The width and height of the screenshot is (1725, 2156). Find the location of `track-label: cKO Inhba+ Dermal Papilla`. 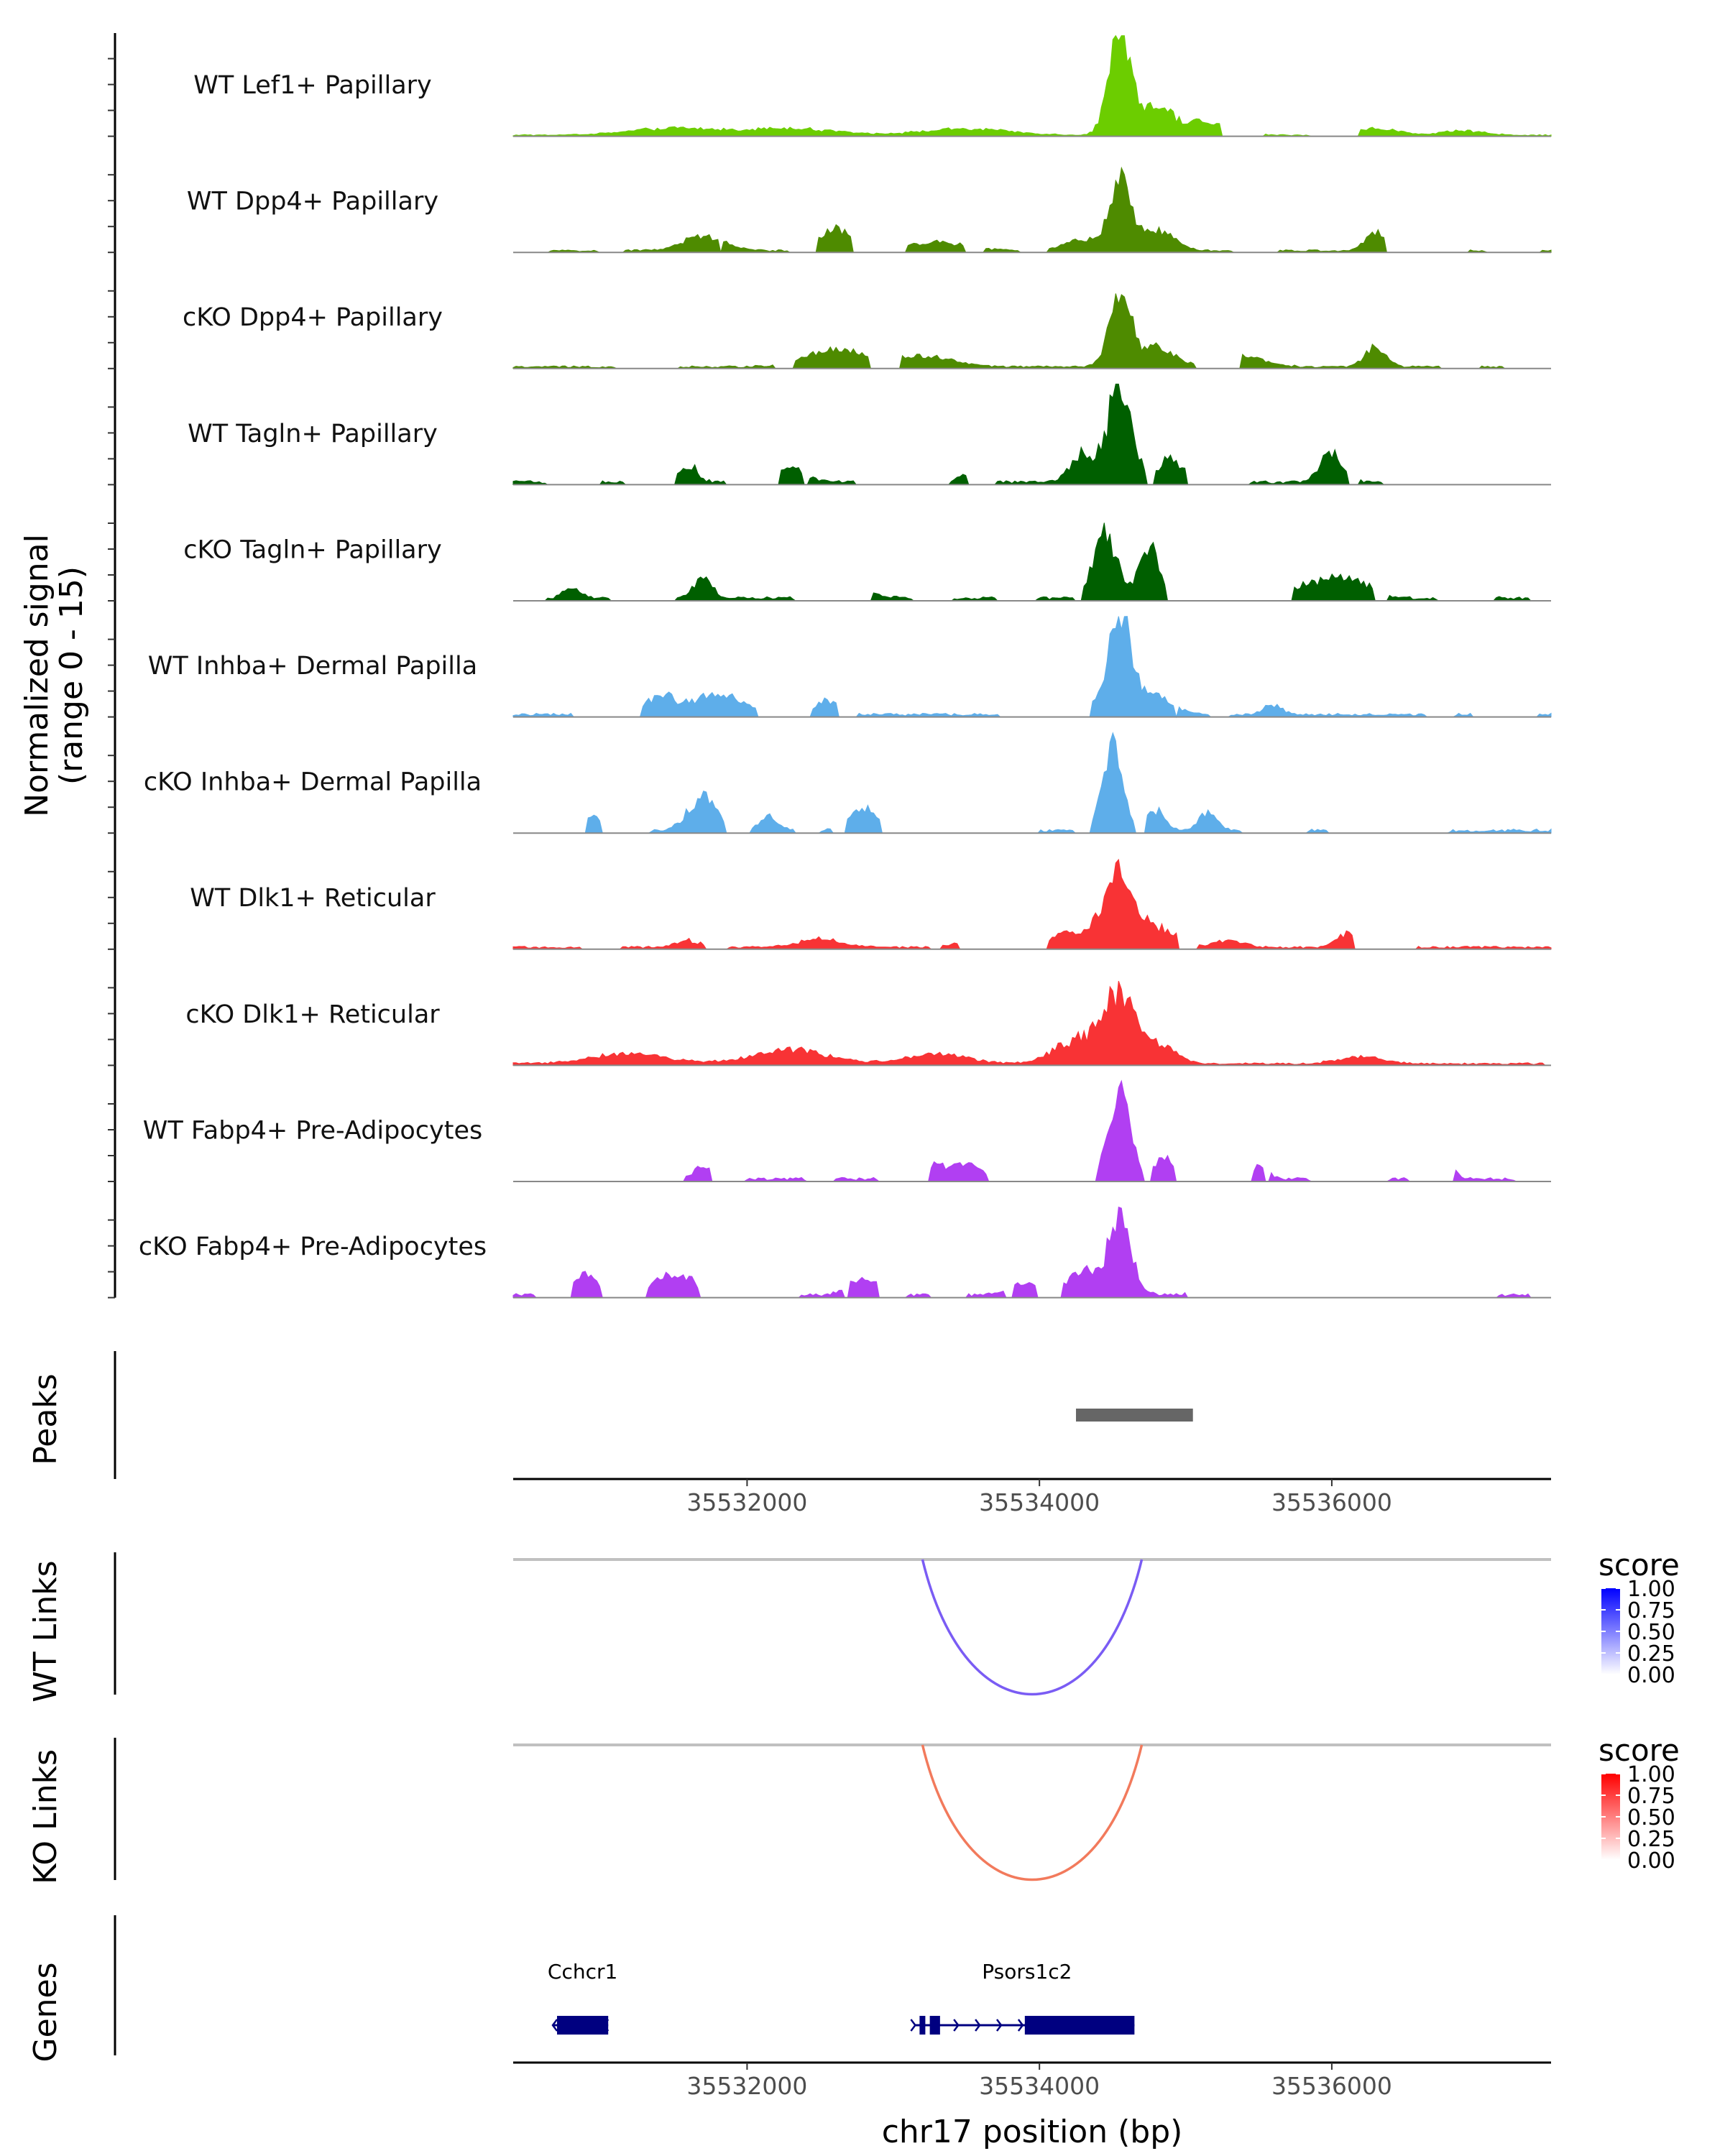

track-label: cKO Inhba+ Dermal Papilla is located at coordinates (313, 782).